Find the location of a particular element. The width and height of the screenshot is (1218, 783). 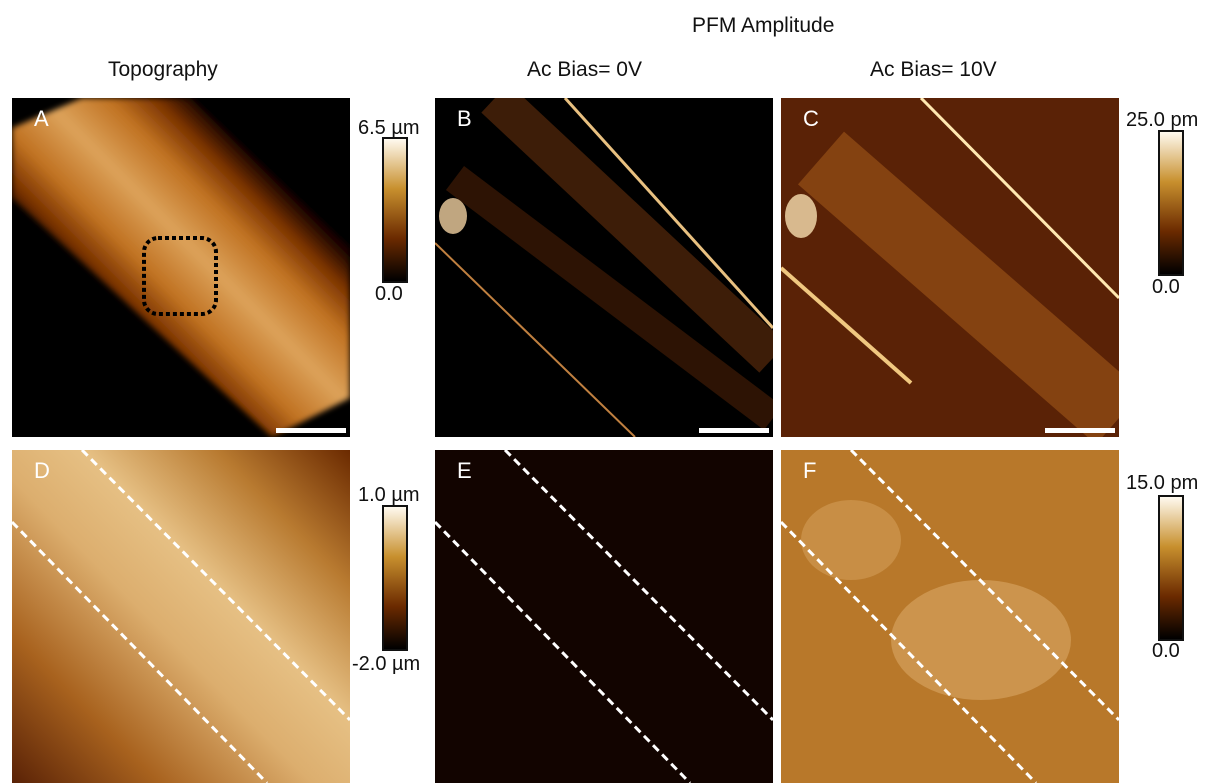

scale-bar-a is located at coordinates (311, 430).